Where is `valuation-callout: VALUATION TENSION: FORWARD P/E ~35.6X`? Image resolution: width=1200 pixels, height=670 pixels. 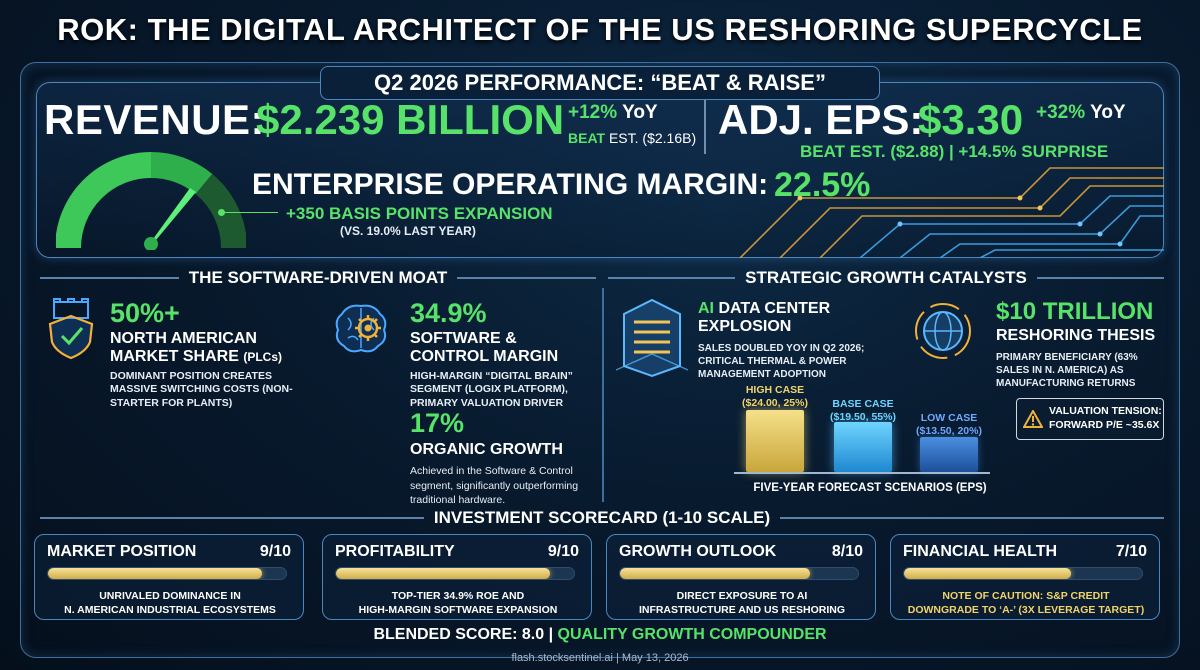 valuation-callout: VALUATION TENSION: FORWARD P/E ~35.6X is located at coordinates (1090, 419).